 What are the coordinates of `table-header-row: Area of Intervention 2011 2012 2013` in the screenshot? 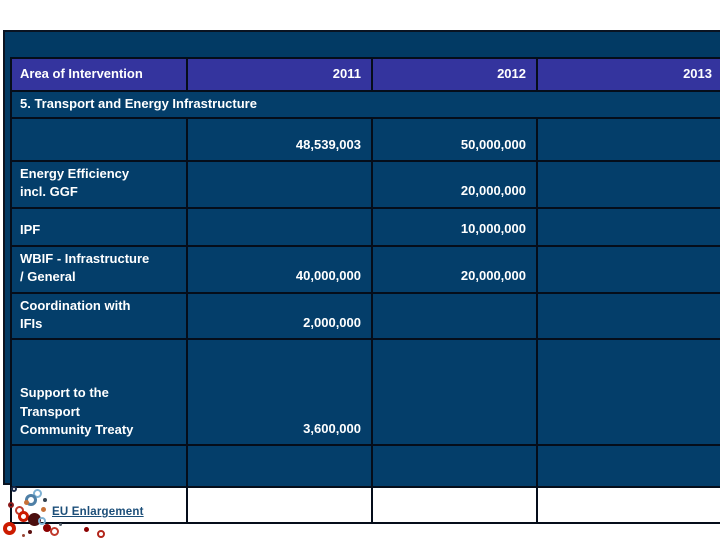 It's located at (365, 74).